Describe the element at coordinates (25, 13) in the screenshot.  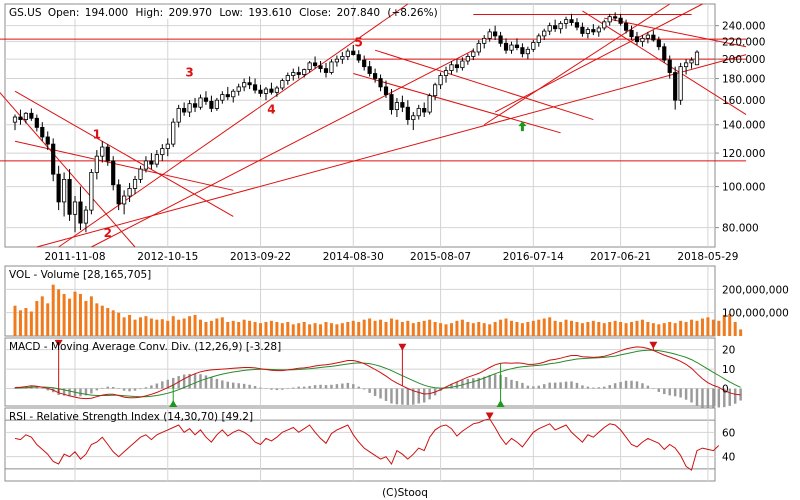
I see `header-symbol: GS.US` at that location.